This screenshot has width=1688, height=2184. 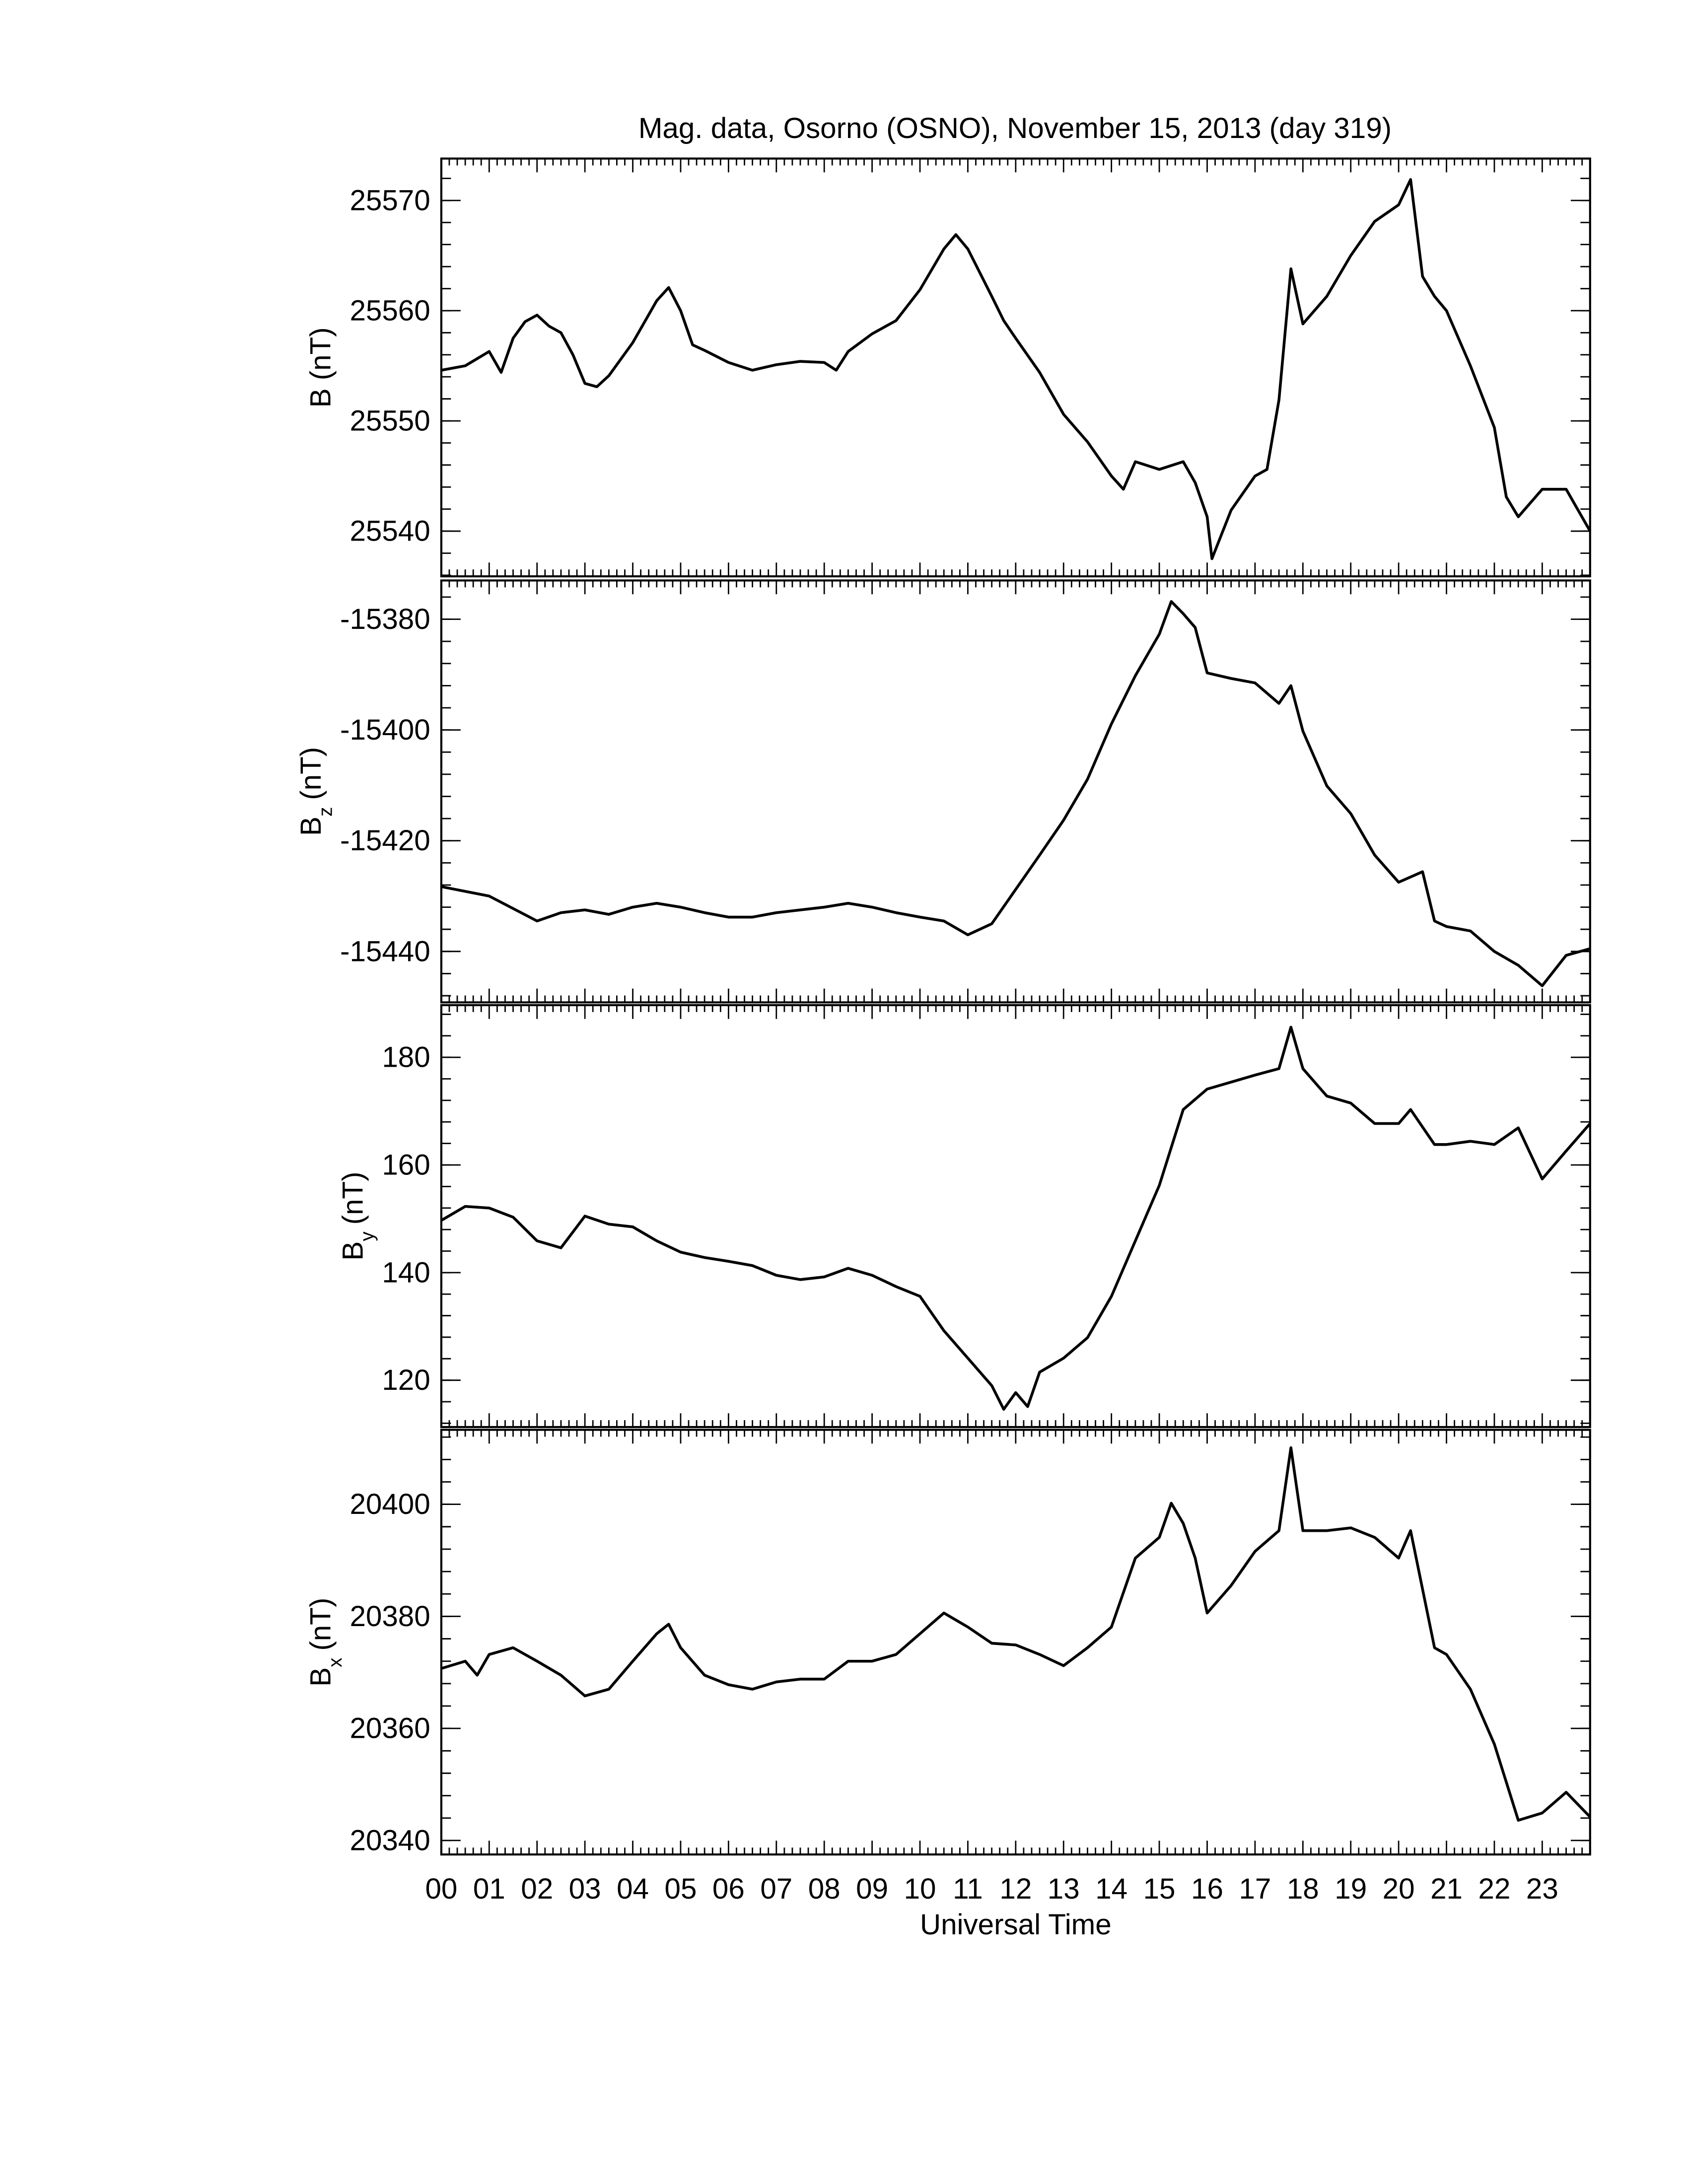 What do you see at coordinates (390, 531) in the screenshot?
I see `y-tick-label: 25540` at bounding box center [390, 531].